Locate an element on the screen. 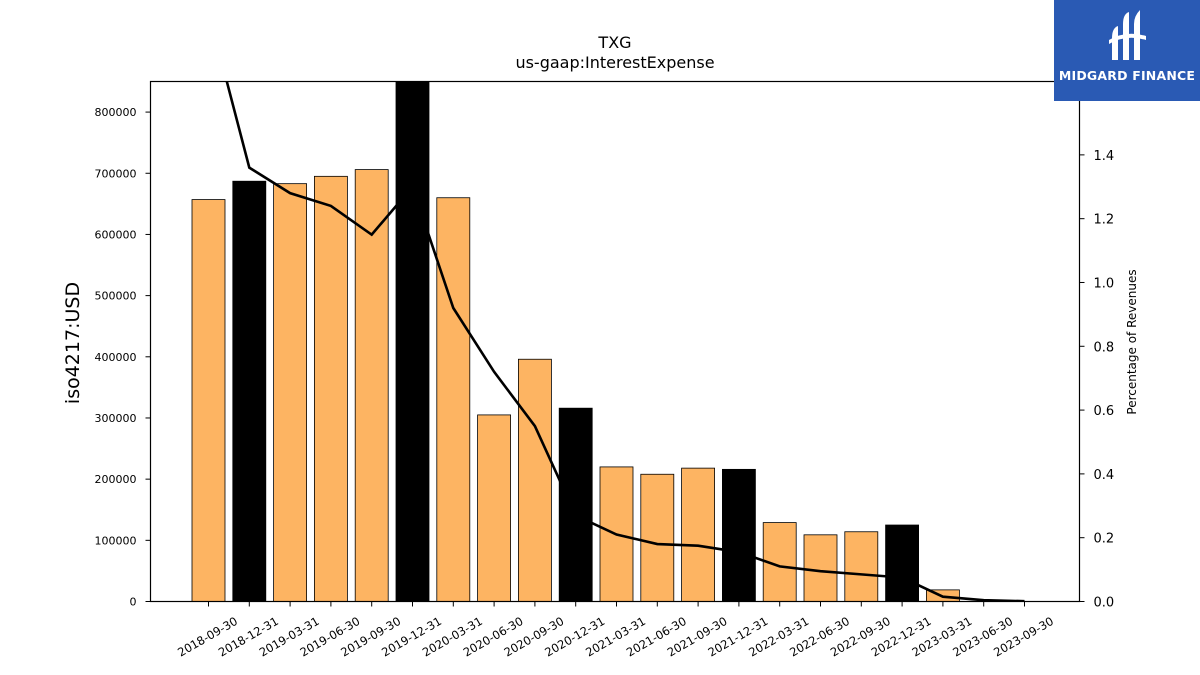 This screenshot has height=675, width=1200. y-tick-label: 800000 is located at coordinates (116, 112).